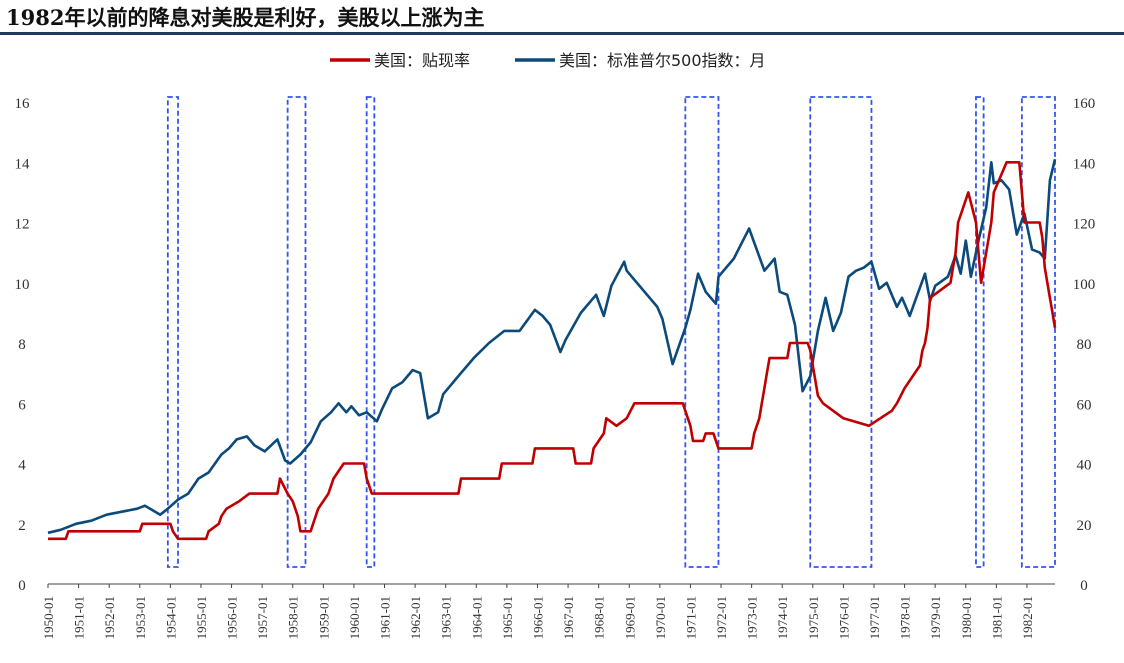 This screenshot has height=663, width=1124. I want to click on x-axis-tick-label: 1951-01, so click(79, 617).